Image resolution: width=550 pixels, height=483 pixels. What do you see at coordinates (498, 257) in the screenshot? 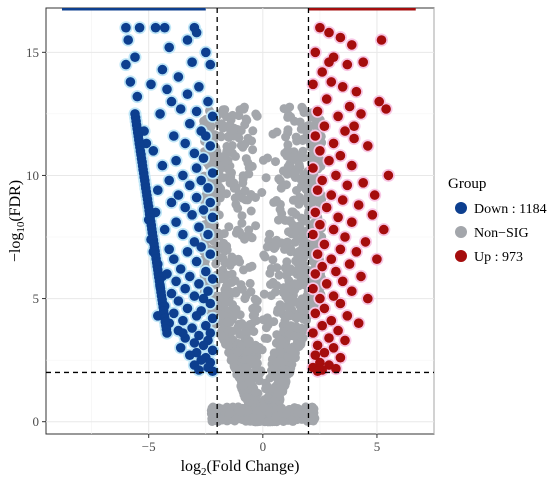
I see `legend-label-up: Up : 973` at bounding box center [498, 257].